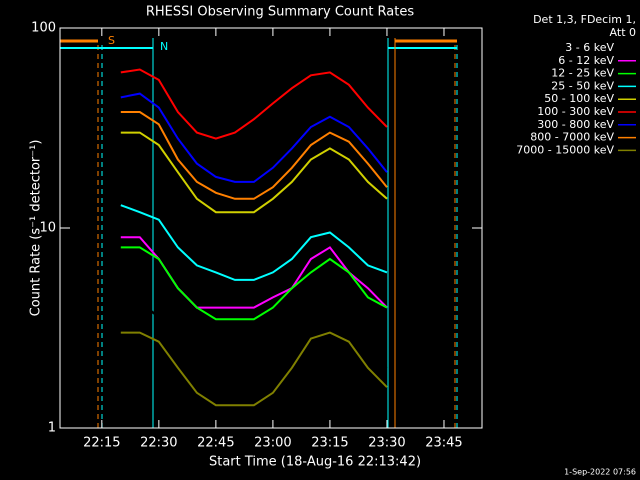  Describe the element at coordinates (280, 12) in the screenshot. I see `chart-title: RHESSI Observing Summary Count Rates` at that location.